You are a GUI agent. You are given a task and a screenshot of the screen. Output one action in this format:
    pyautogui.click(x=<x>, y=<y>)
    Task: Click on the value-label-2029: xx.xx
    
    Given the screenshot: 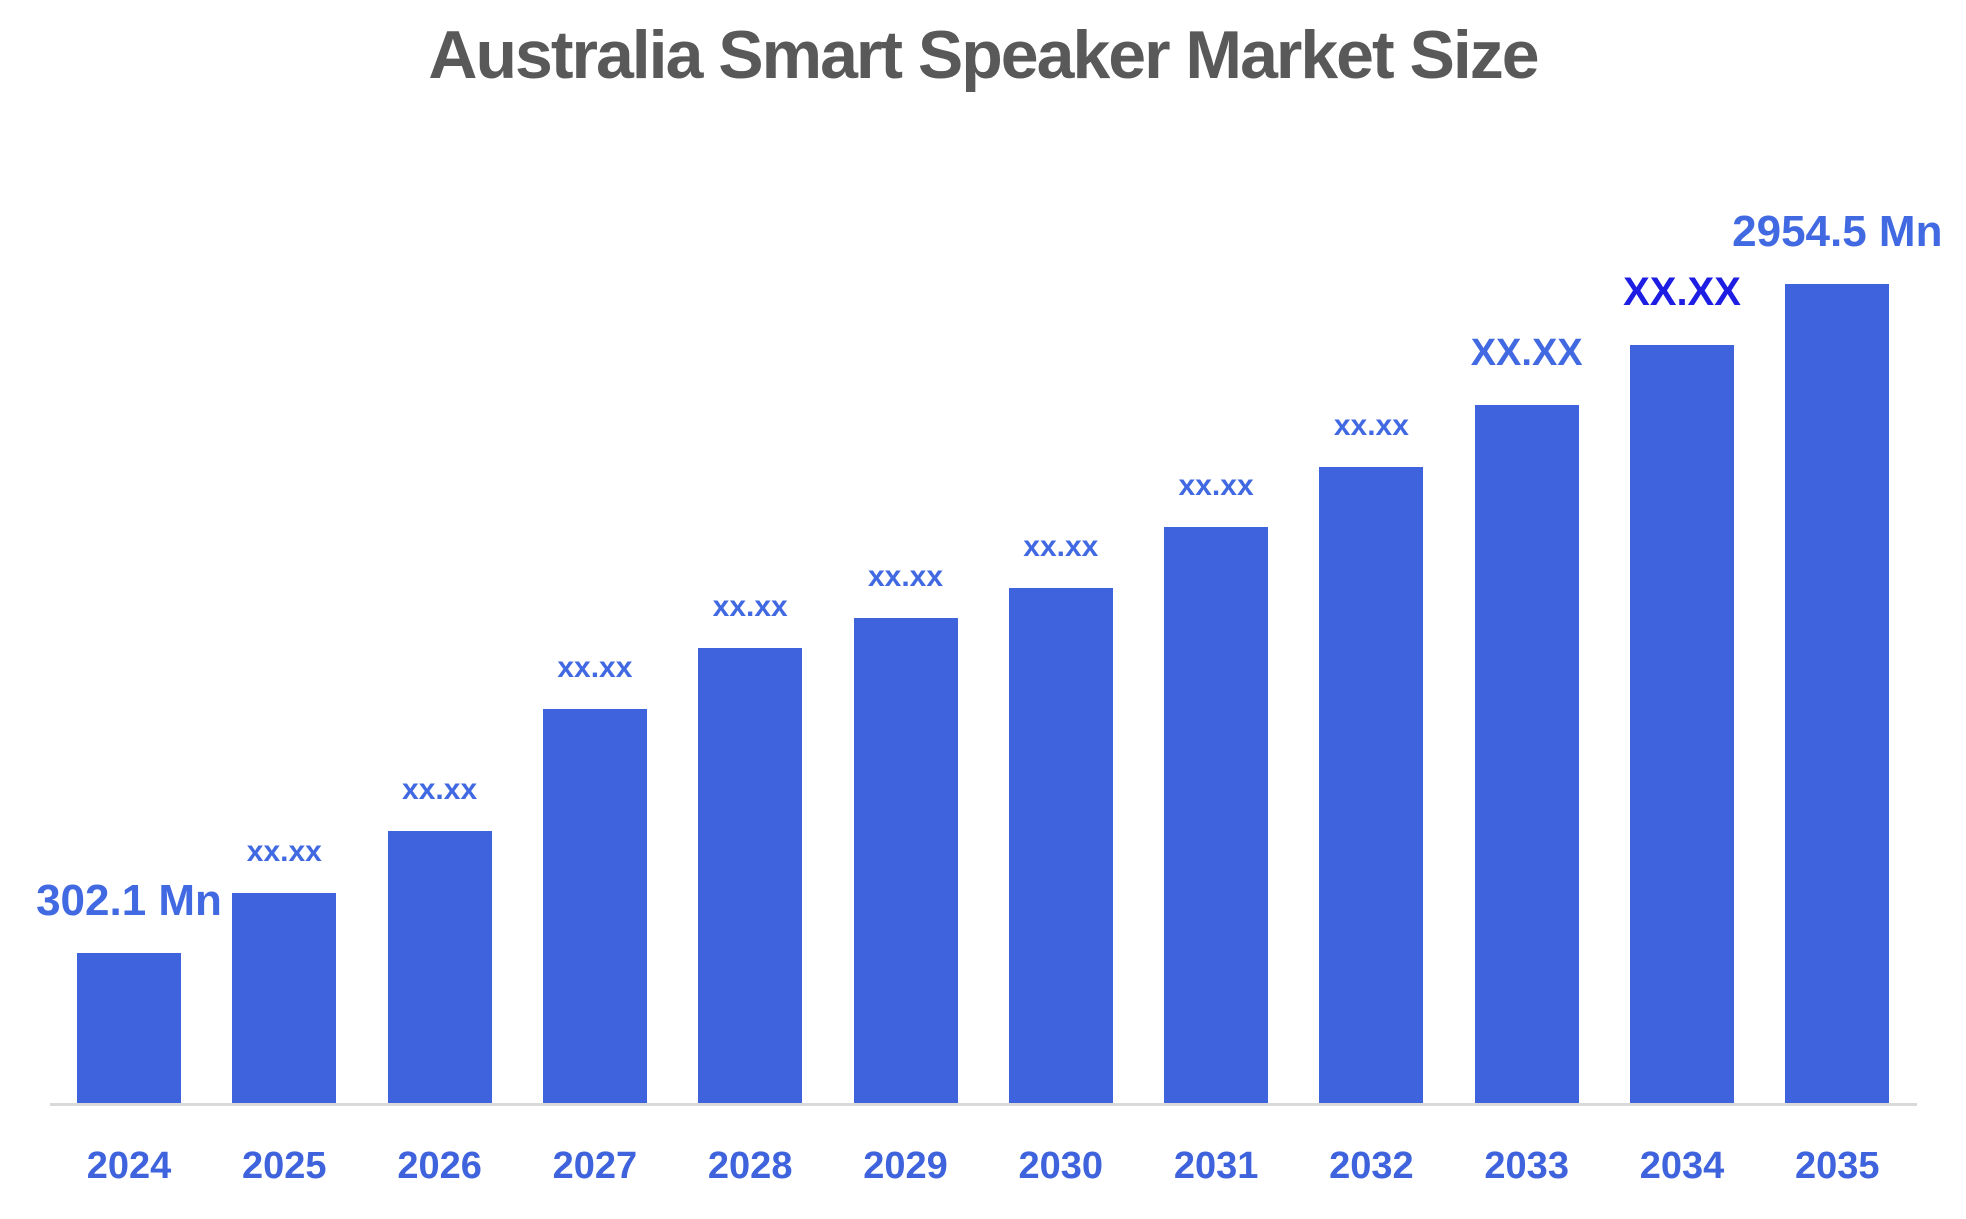 What is the action you would take?
    pyautogui.click(x=905, y=576)
    